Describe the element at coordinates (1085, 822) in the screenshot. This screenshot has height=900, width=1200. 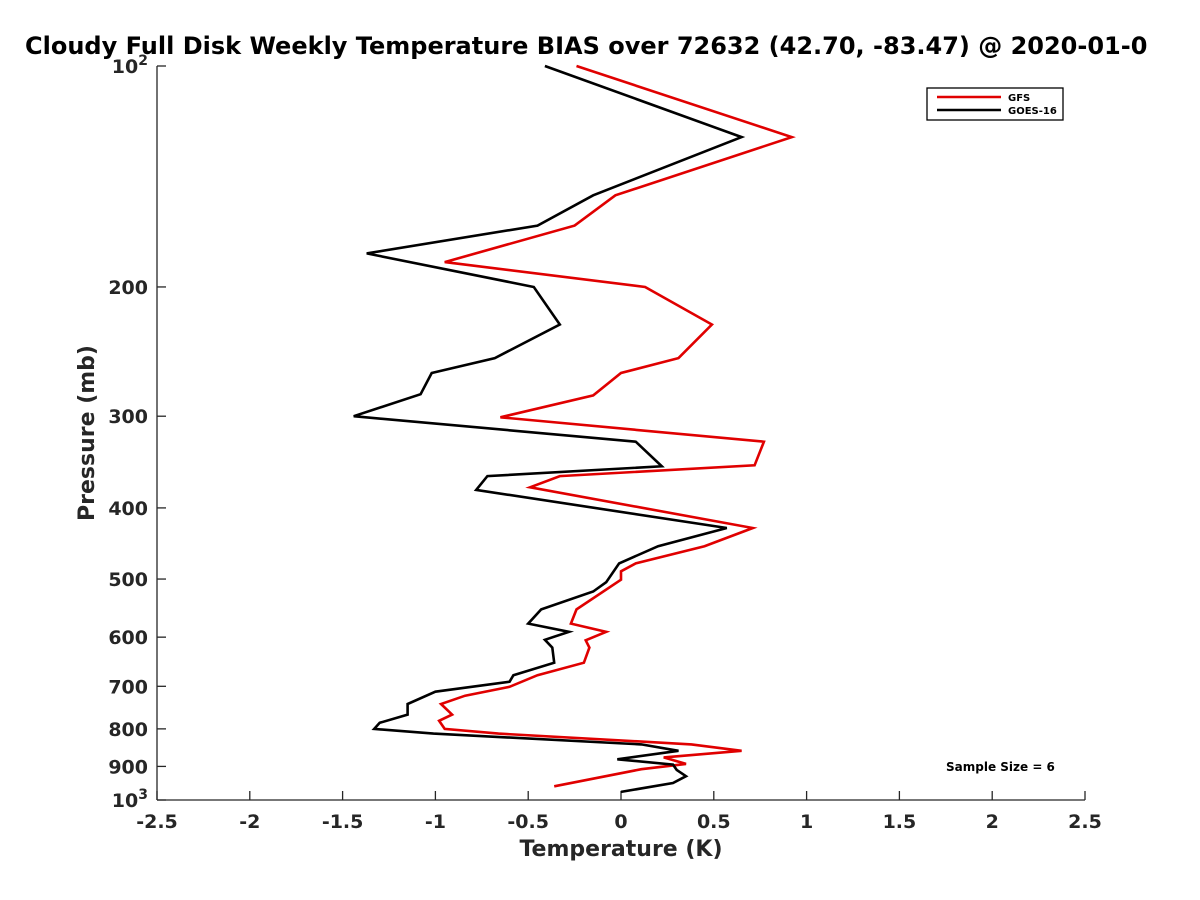
I see `x-tick-label: 2.5` at that location.